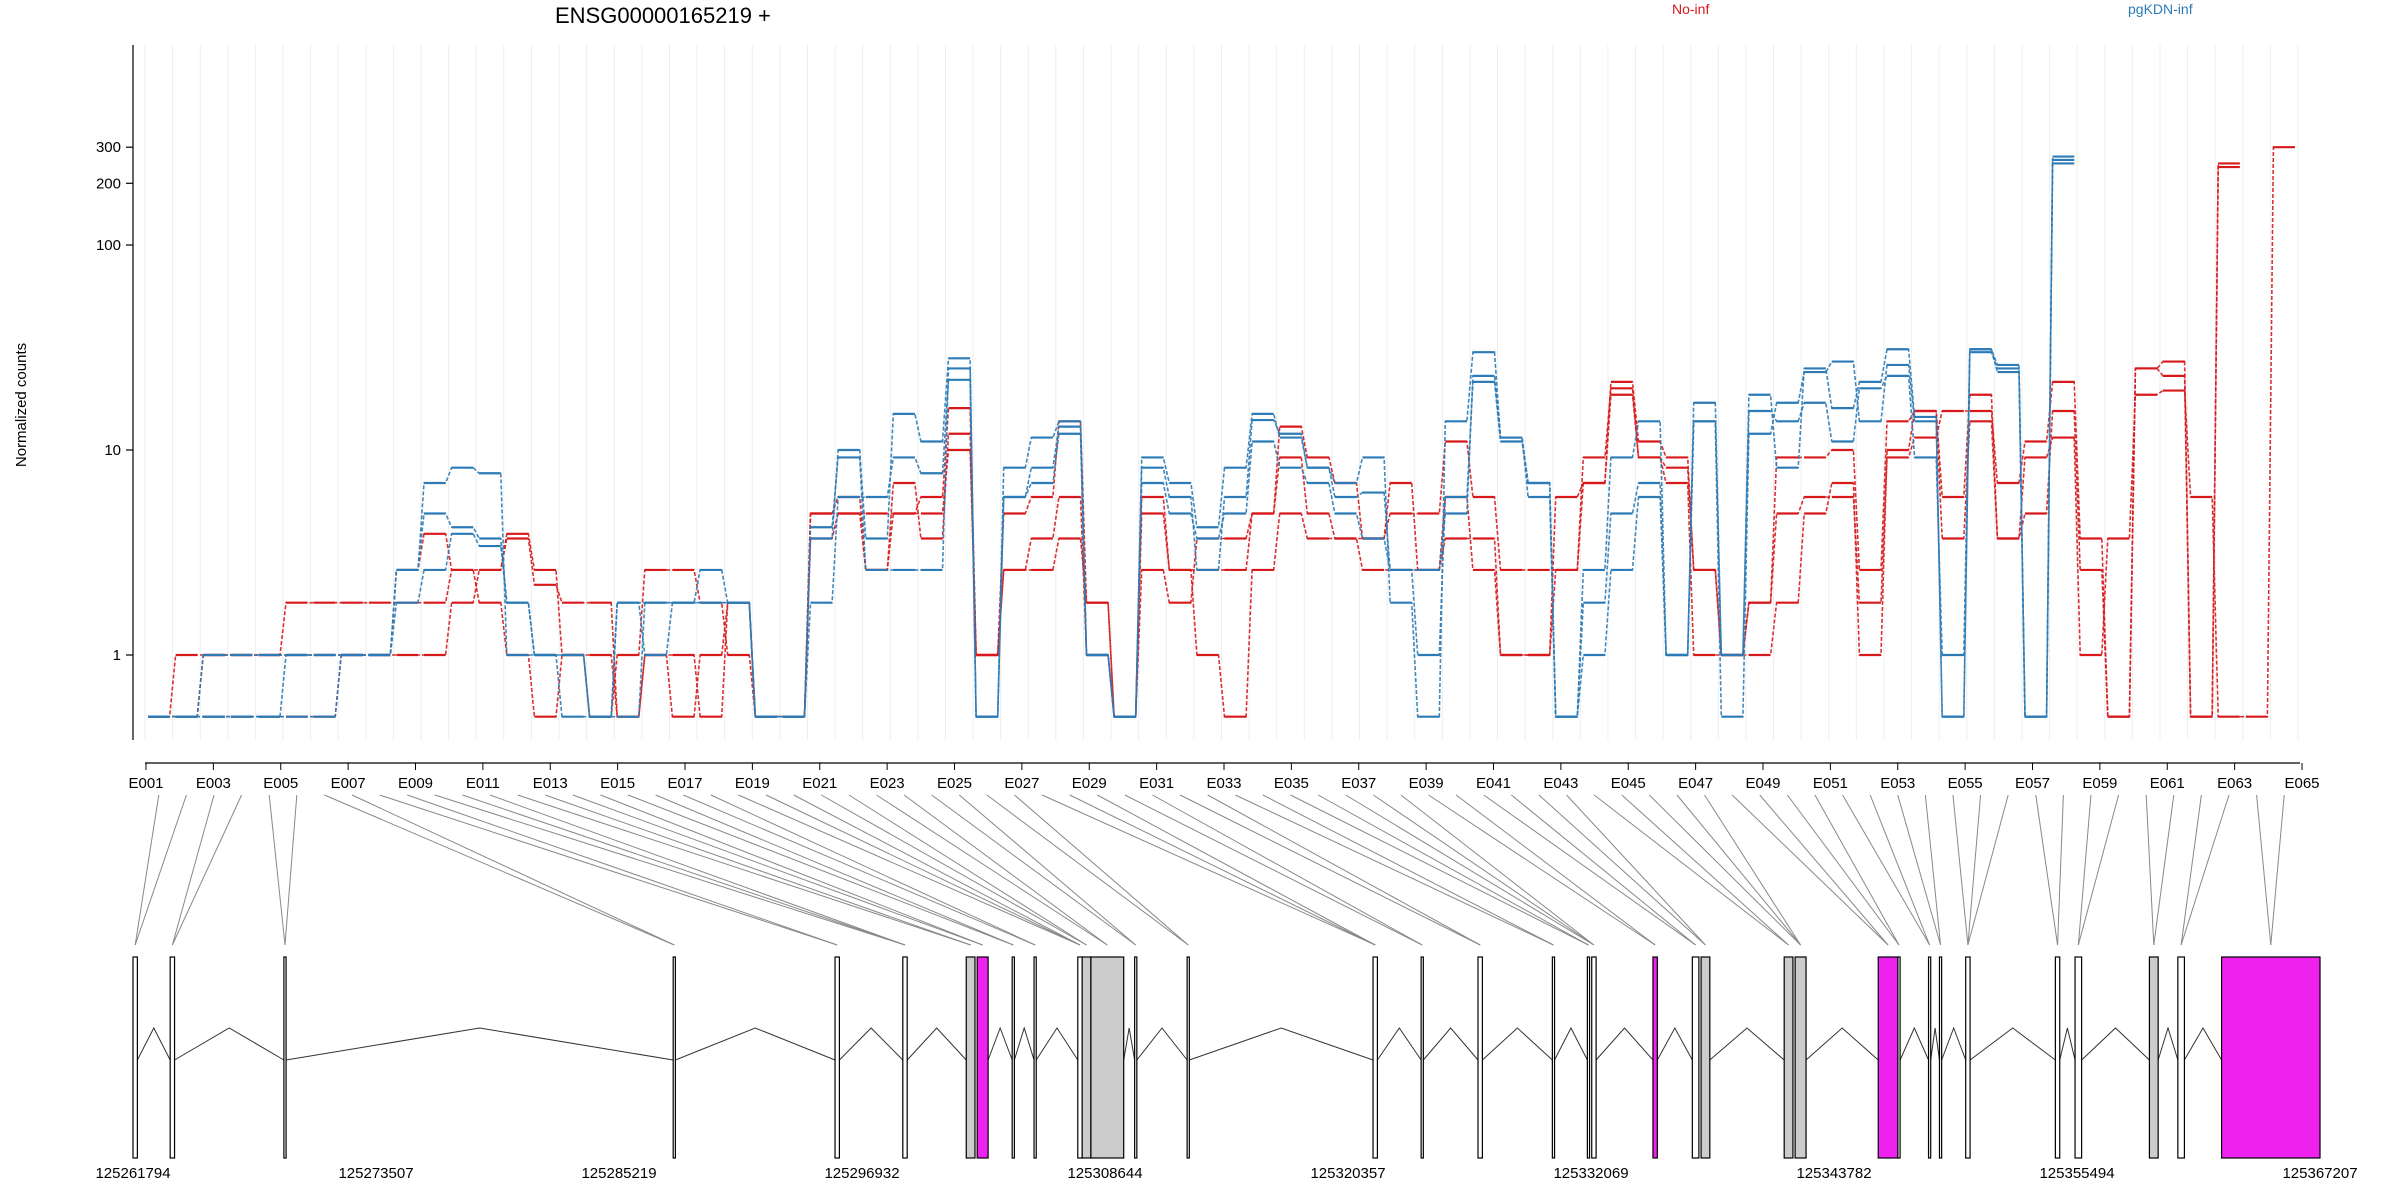  Describe the element at coordinates (132, 1173) in the screenshot. I see `genomic-tick-label: 125261794` at that location.